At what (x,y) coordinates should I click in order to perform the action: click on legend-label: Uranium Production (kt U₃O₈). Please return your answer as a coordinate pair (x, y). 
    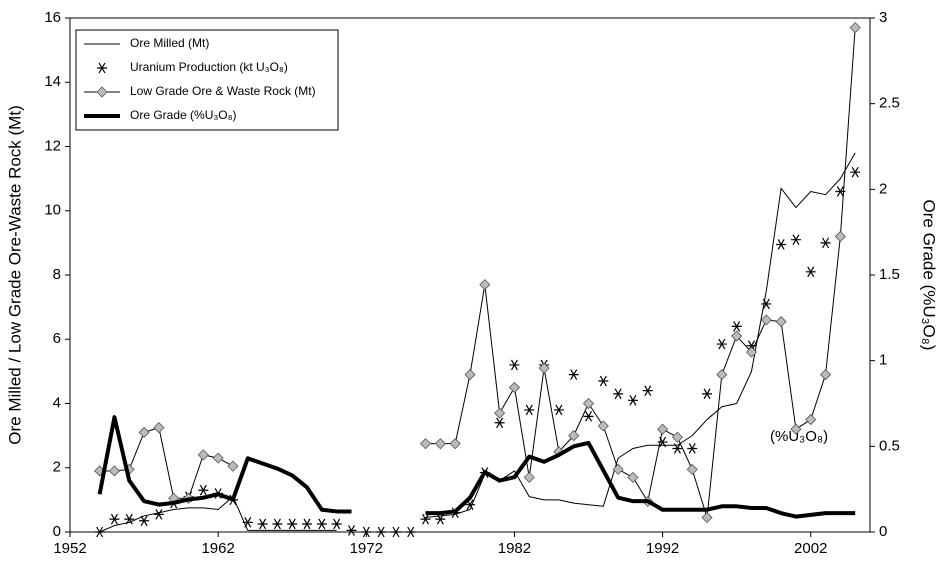
    Looking at the image, I should click on (209, 67).